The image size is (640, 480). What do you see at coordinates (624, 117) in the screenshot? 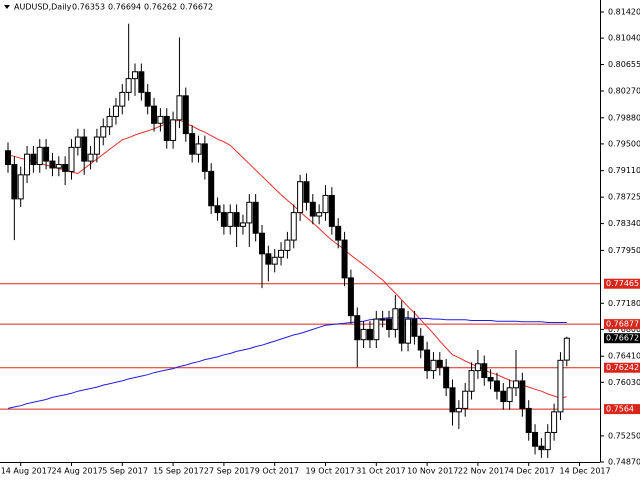
I see `y-tick-label: 0.79880` at bounding box center [624, 117].